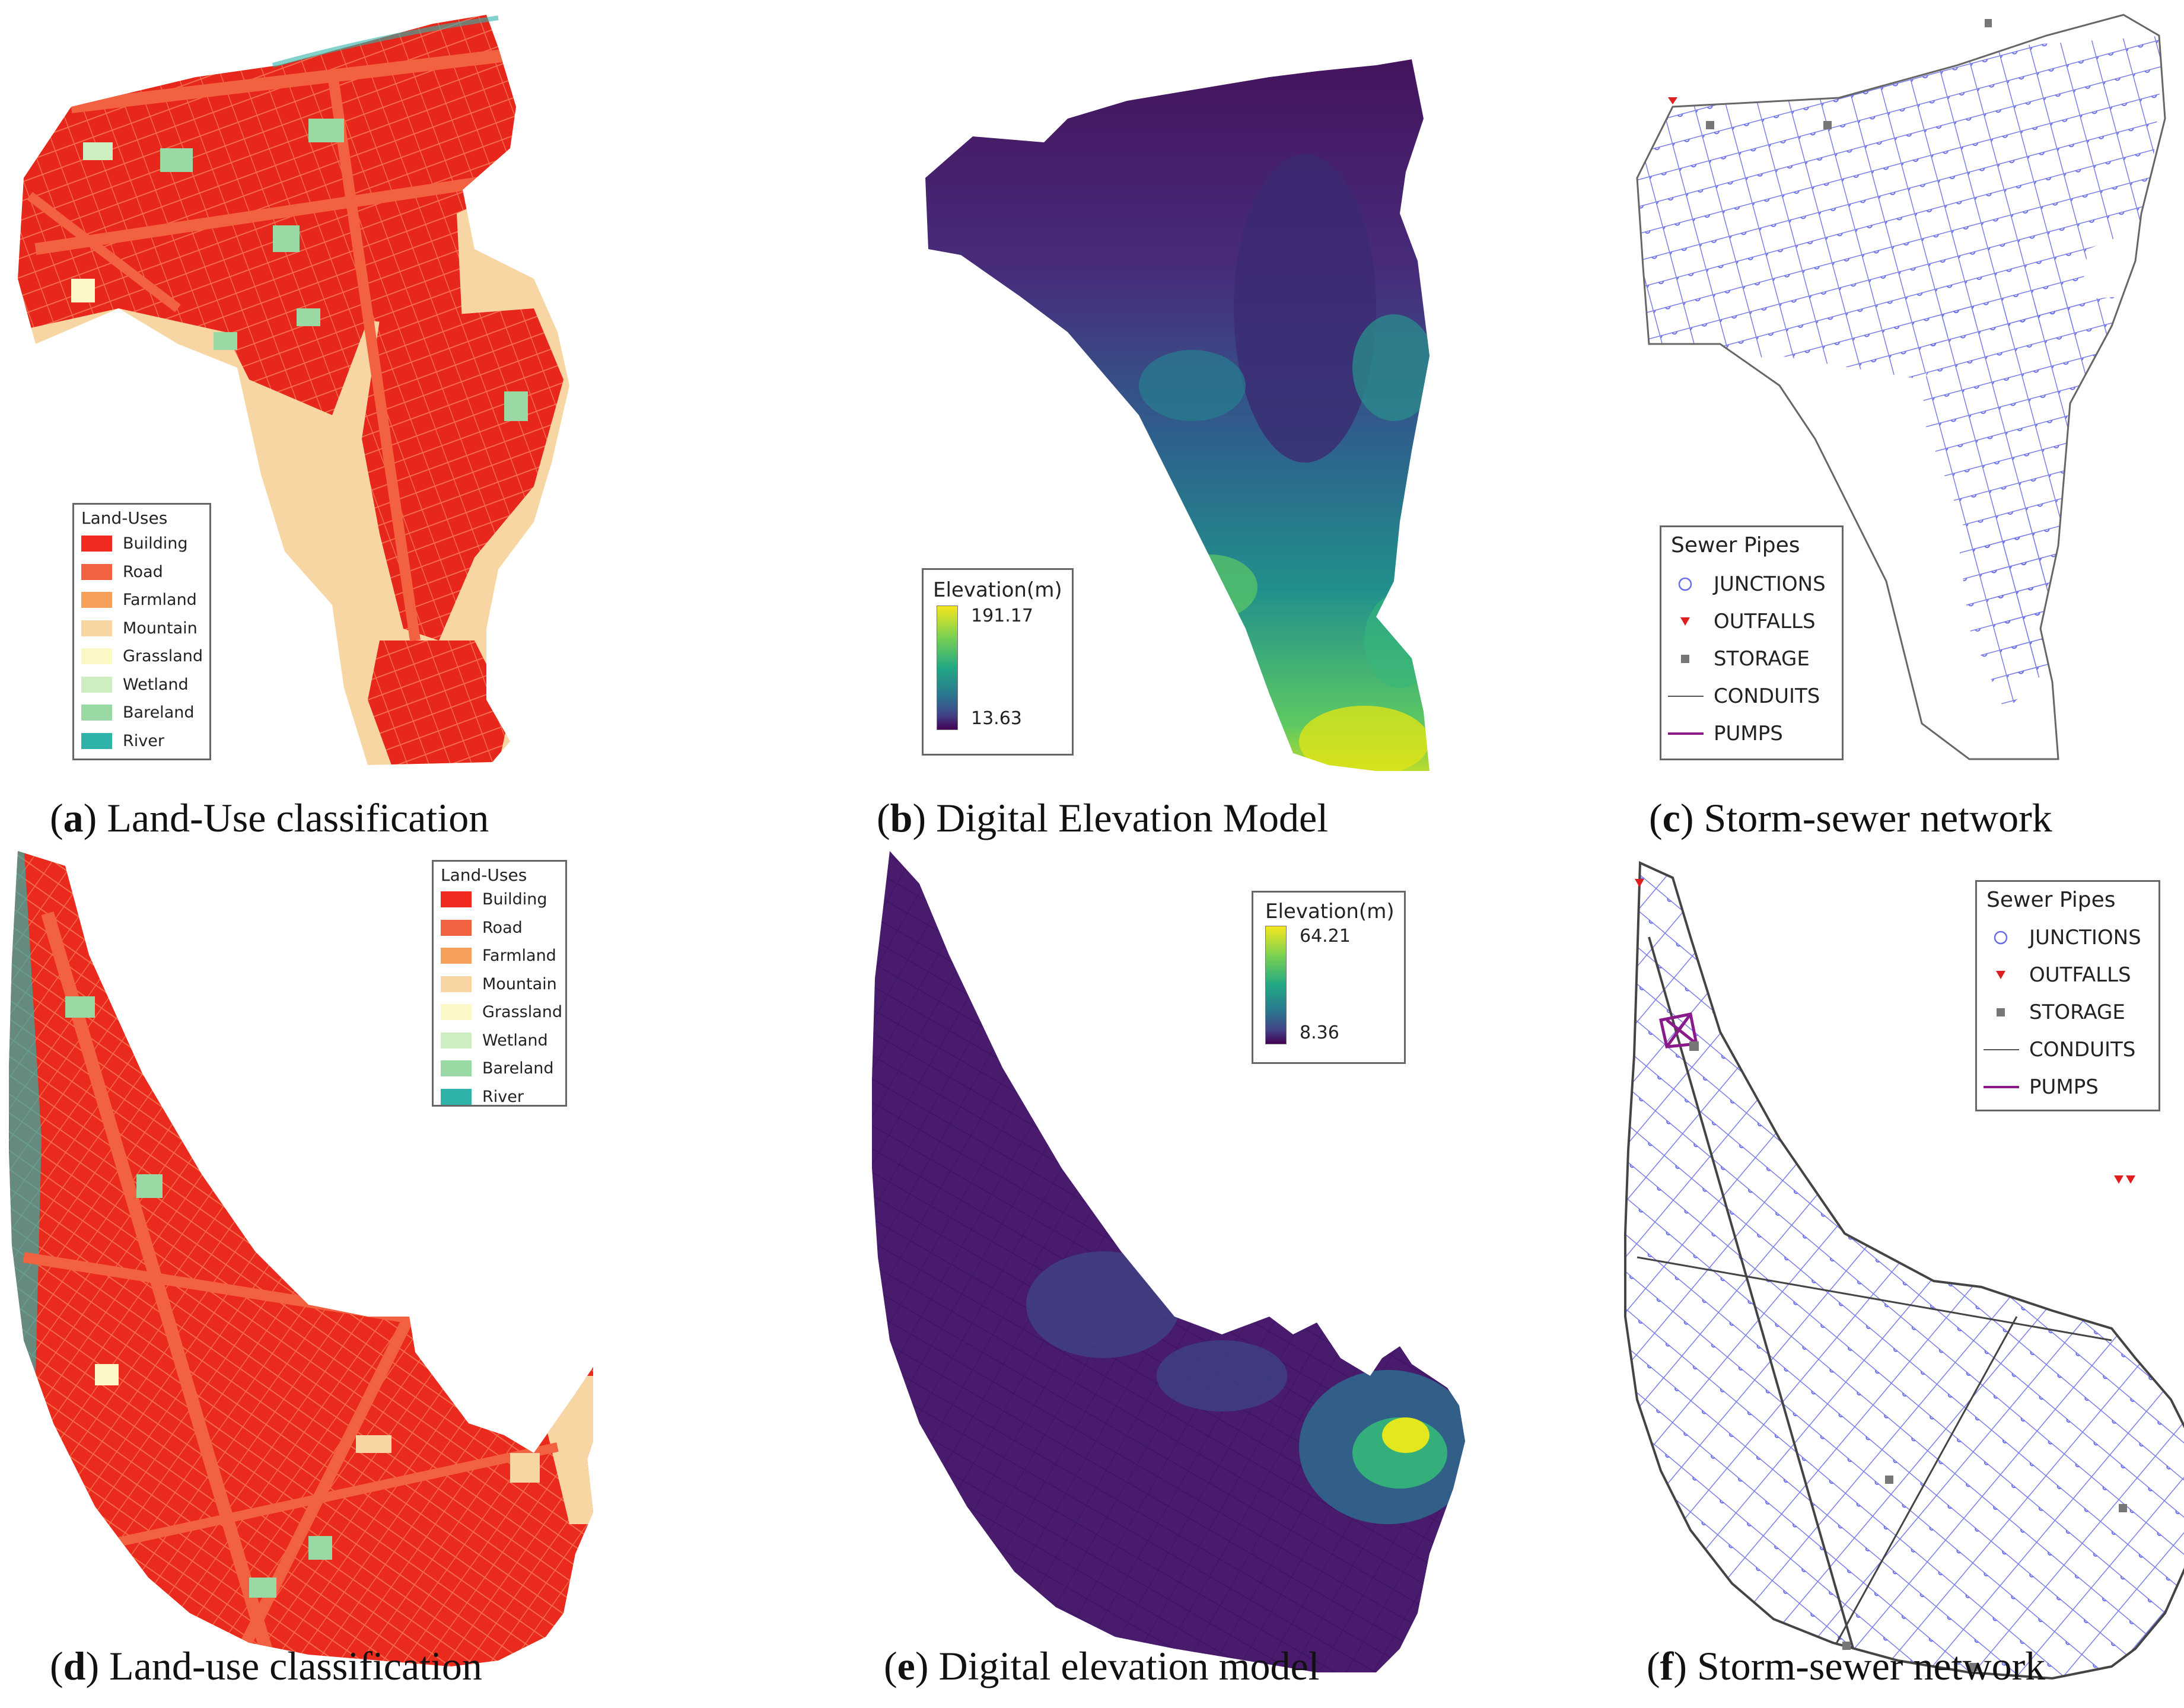 This screenshot has width=2184, height=1708. I want to click on land-use-legend-d-item-grassland: Grassland, so click(499, 1013).